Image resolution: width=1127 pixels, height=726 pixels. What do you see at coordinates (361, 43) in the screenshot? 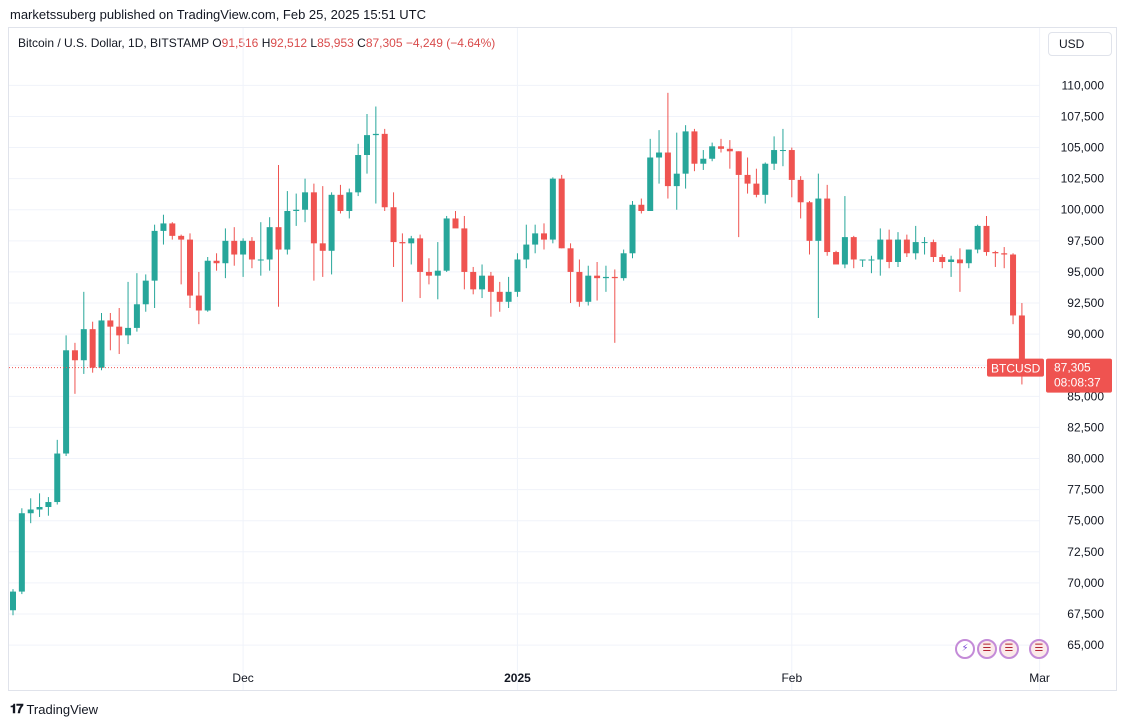
I see `close-key: C` at bounding box center [361, 43].